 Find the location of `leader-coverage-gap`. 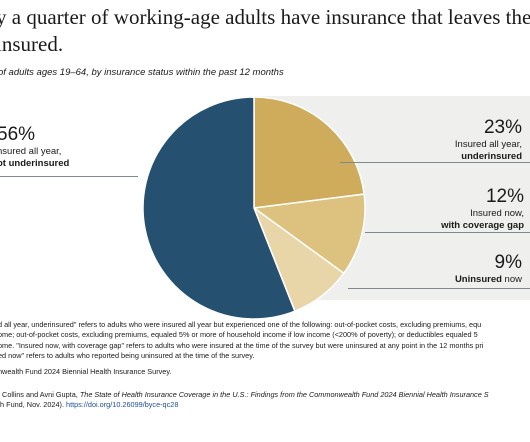

leader-coverage-gap is located at coordinates (447, 232).